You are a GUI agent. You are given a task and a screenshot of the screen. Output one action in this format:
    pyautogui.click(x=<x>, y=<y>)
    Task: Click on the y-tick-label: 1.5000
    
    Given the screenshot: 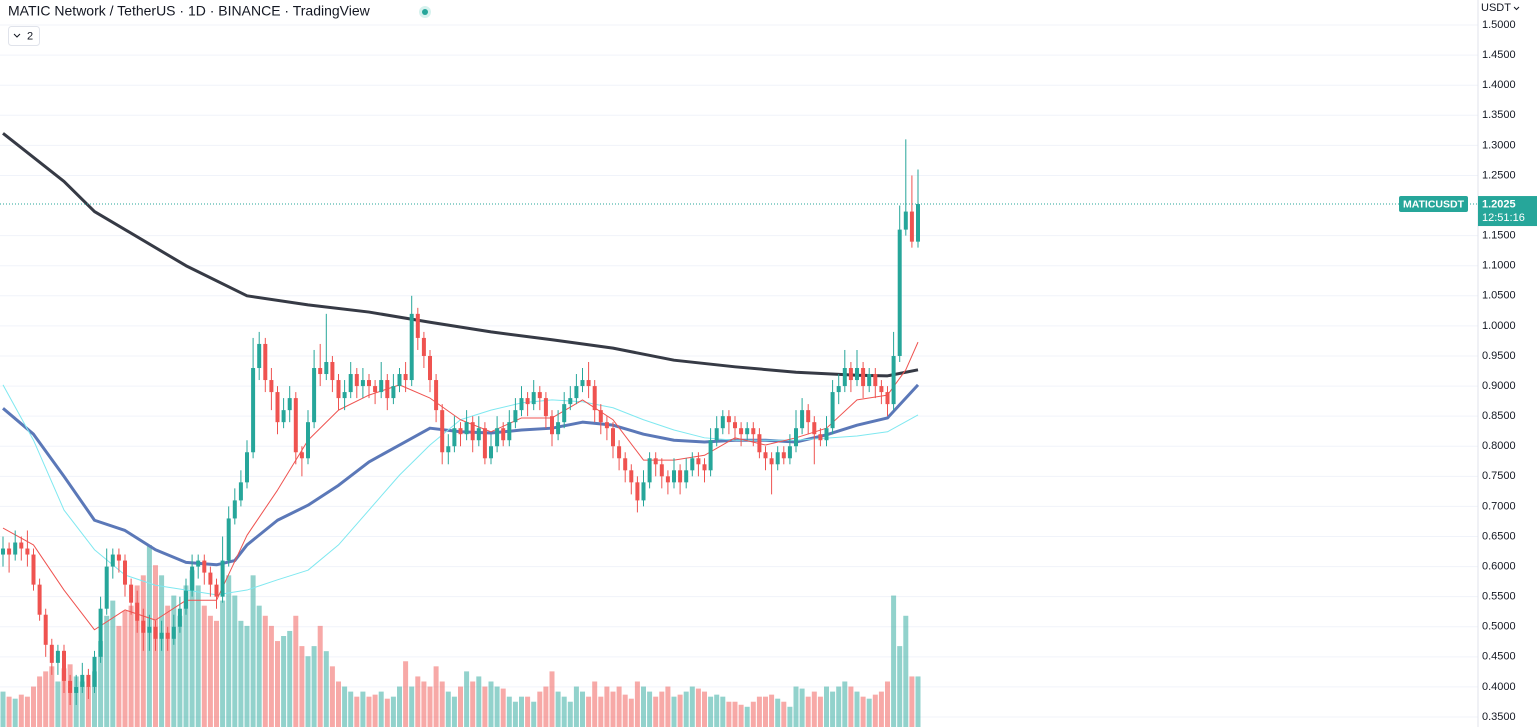 What is the action you would take?
    pyautogui.click(x=1499, y=25)
    